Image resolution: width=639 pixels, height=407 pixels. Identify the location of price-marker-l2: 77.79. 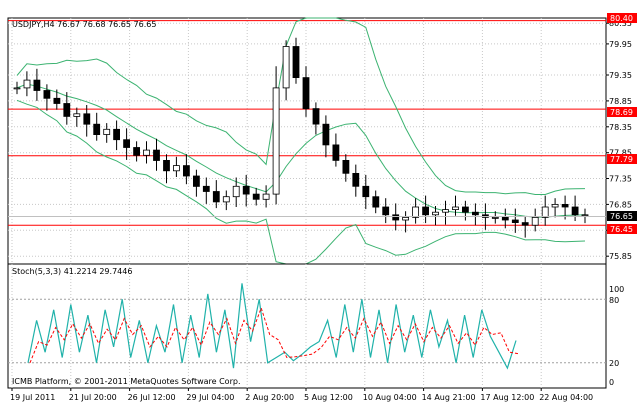
(622, 159).